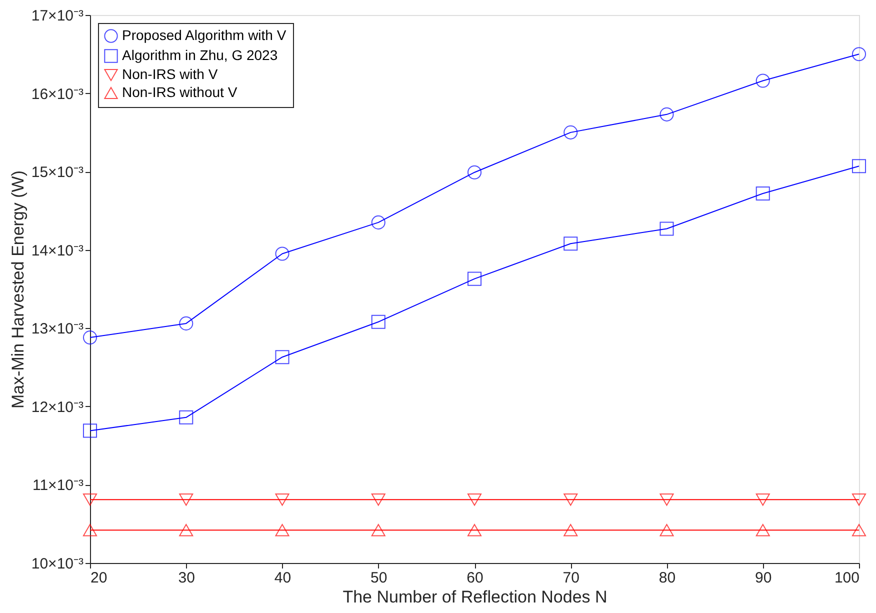 Image resolution: width=876 pixels, height=613 pixels. Describe the element at coordinates (170, 74) in the screenshot. I see `legend-label: Non-IRS with V` at that location.